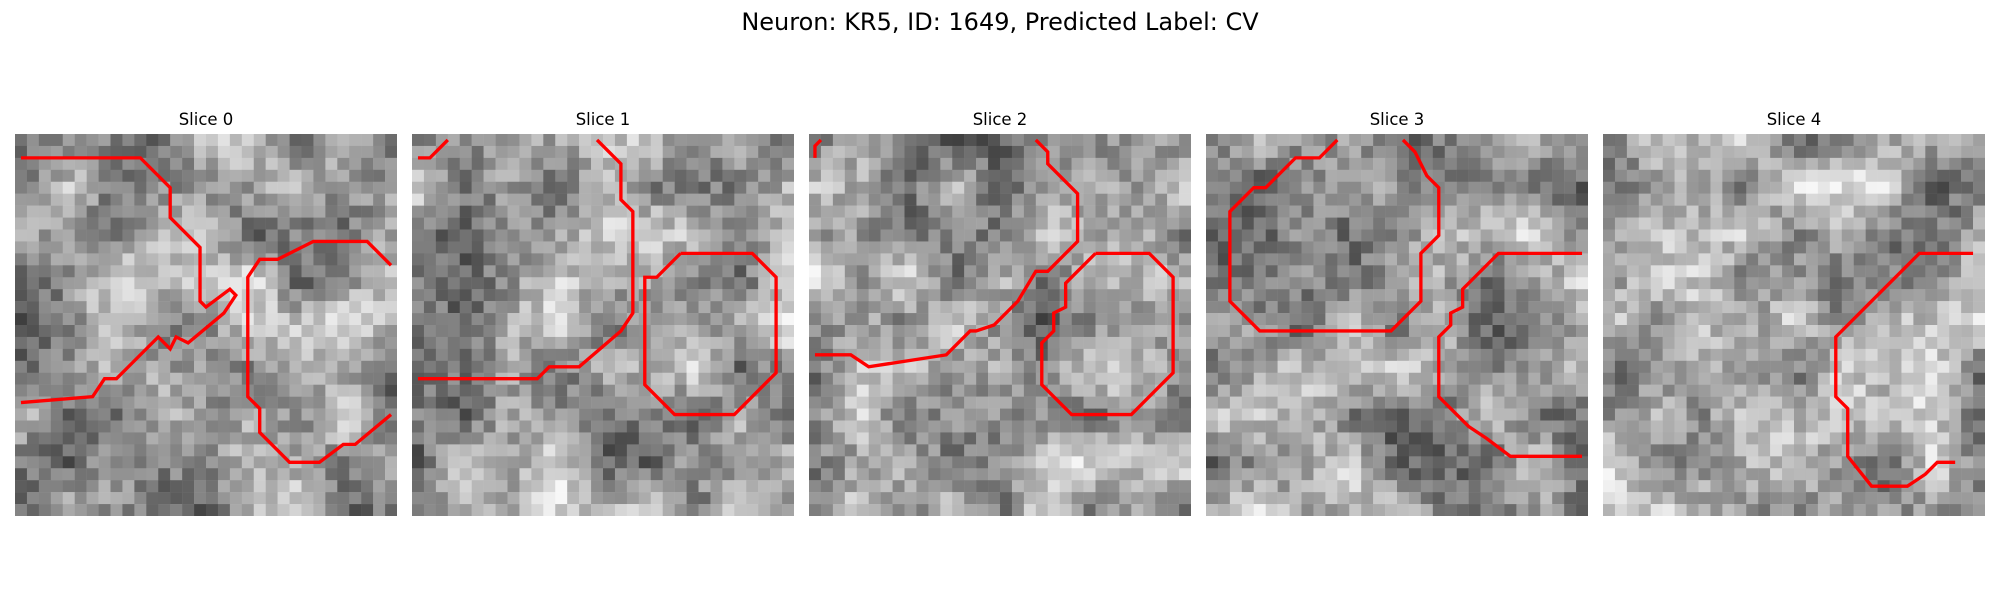 The height and width of the screenshot is (600, 2000). What do you see at coordinates (1794, 119) in the screenshot?
I see `slice-title: Slice 4` at bounding box center [1794, 119].